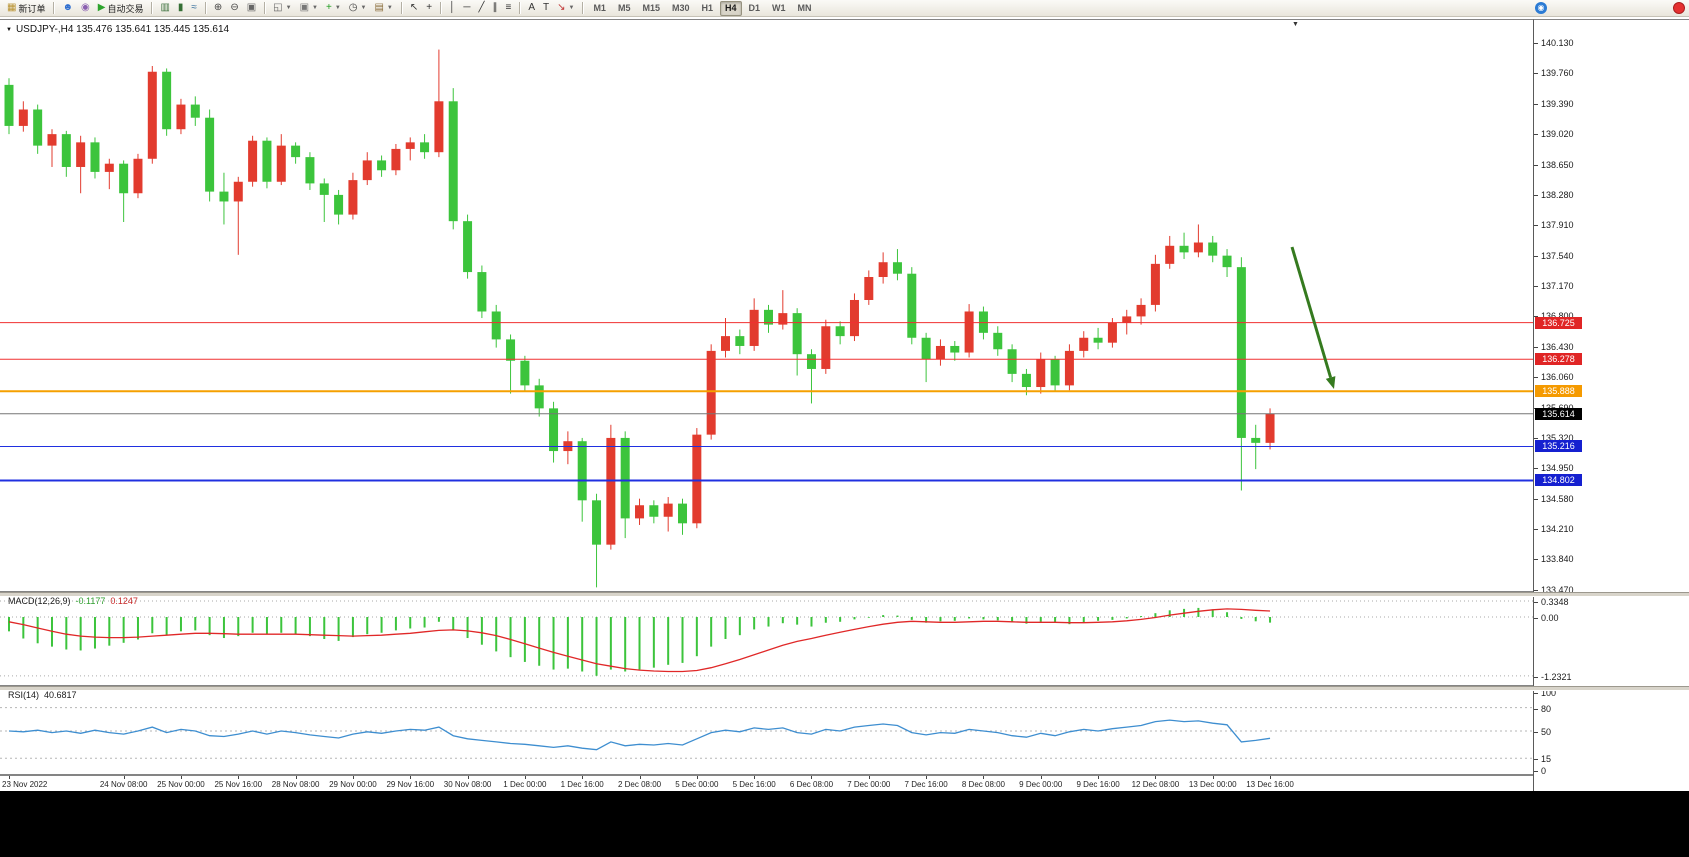  I want to click on zoom-out-icon: ⊖, so click(234, 7).